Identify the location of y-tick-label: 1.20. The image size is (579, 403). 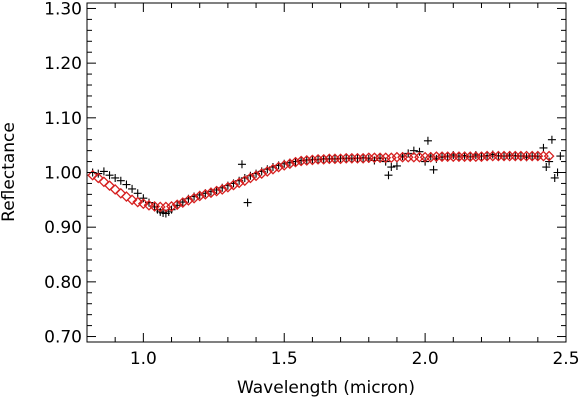
(63, 64).